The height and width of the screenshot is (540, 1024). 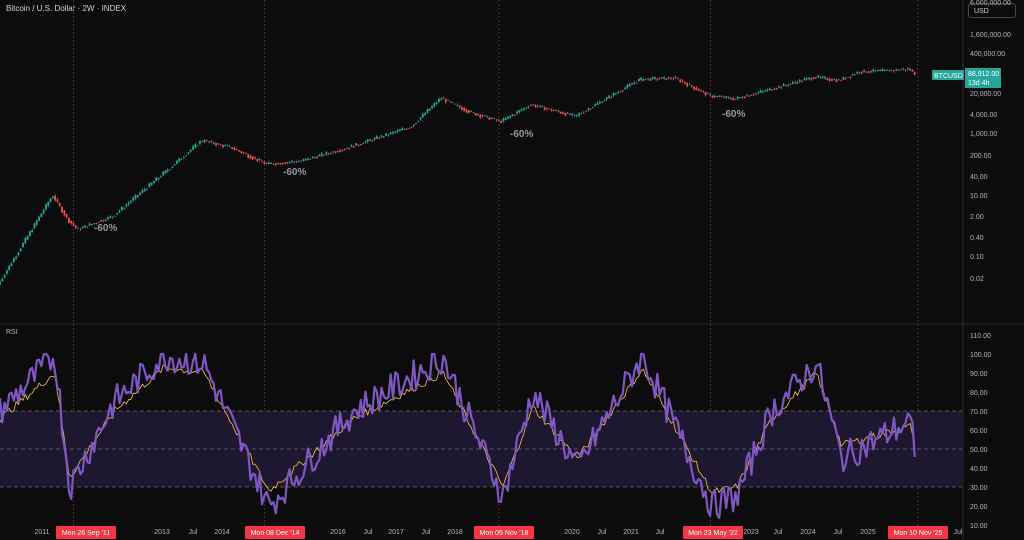 What do you see at coordinates (983, 74) in the screenshot?
I see `last-price-value: 88,912.00` at bounding box center [983, 74].